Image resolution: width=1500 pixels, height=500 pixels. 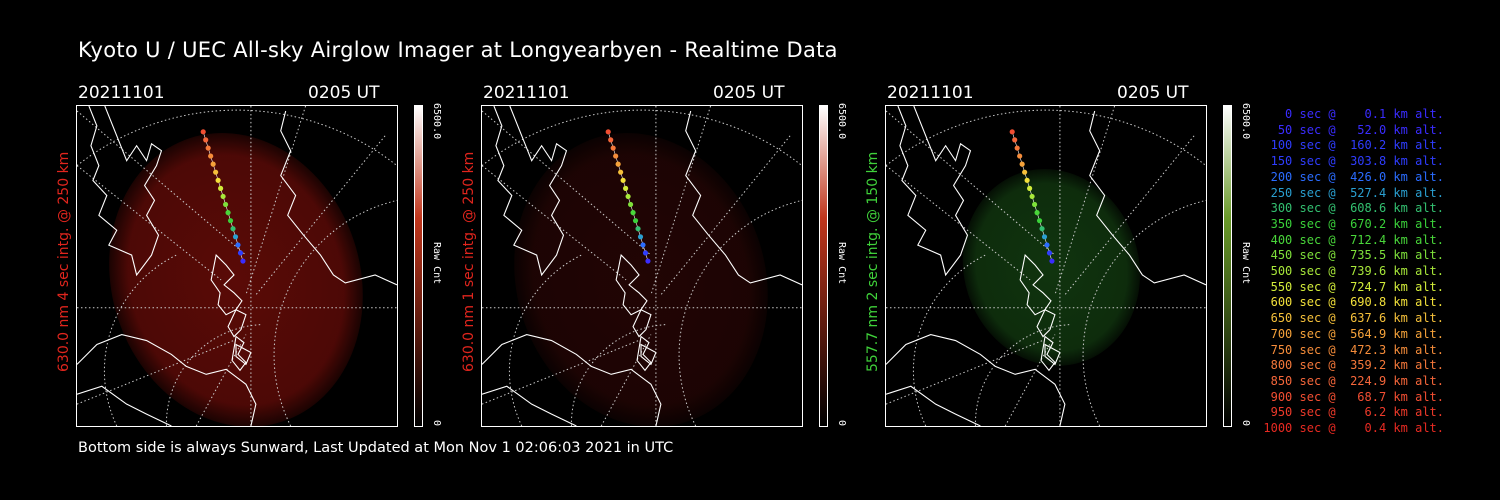 What do you see at coordinates (1353, 145) in the screenshot?
I see `legend-entry: 100 sec @ 160.2 km alt.` at bounding box center [1353, 145].